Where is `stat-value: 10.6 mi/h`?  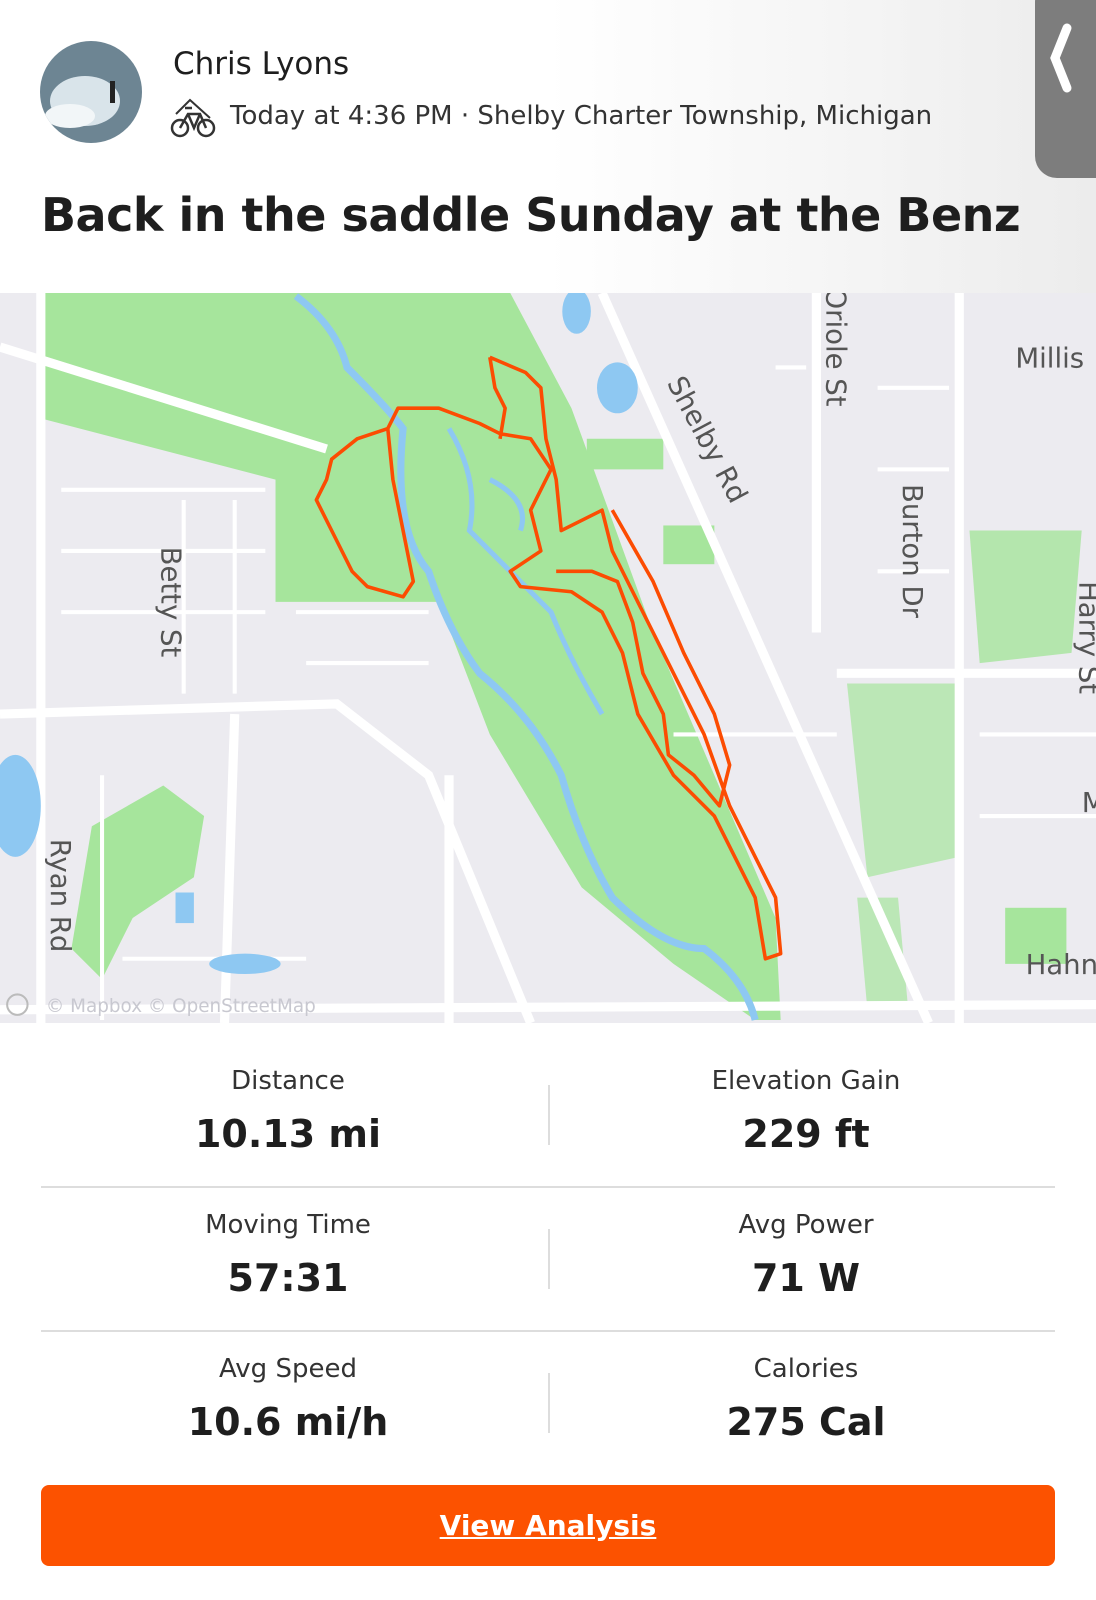 stat-value: 10.6 mi/h is located at coordinates (288, 1422).